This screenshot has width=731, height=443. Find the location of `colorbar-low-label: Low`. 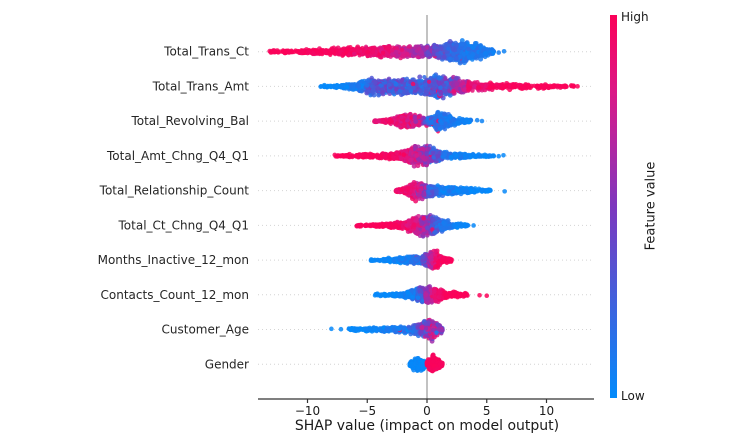

colorbar-low-label: Low is located at coordinates (633, 396).